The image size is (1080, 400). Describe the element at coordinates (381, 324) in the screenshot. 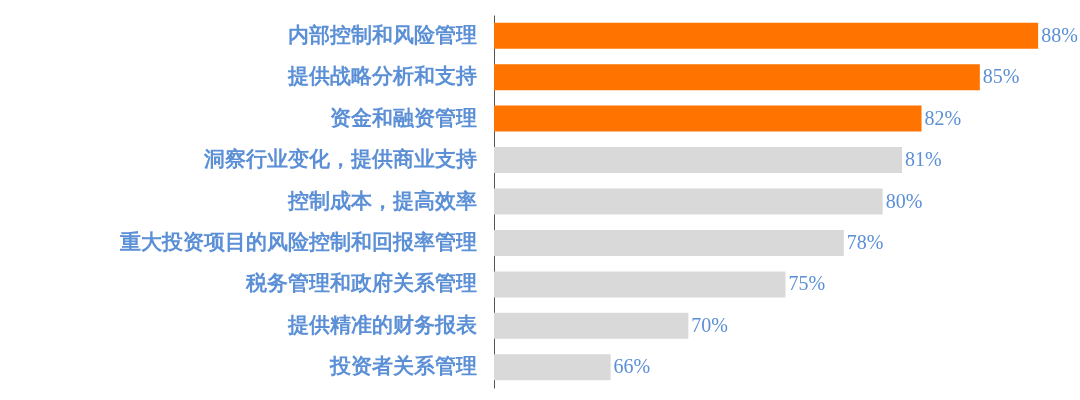

I see `y-tick-label: 提供精准的财务报表` at that location.